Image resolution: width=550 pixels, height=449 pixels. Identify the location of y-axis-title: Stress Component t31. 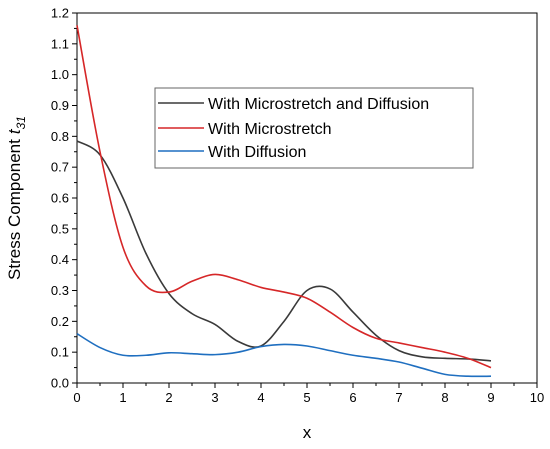
(16, 198).